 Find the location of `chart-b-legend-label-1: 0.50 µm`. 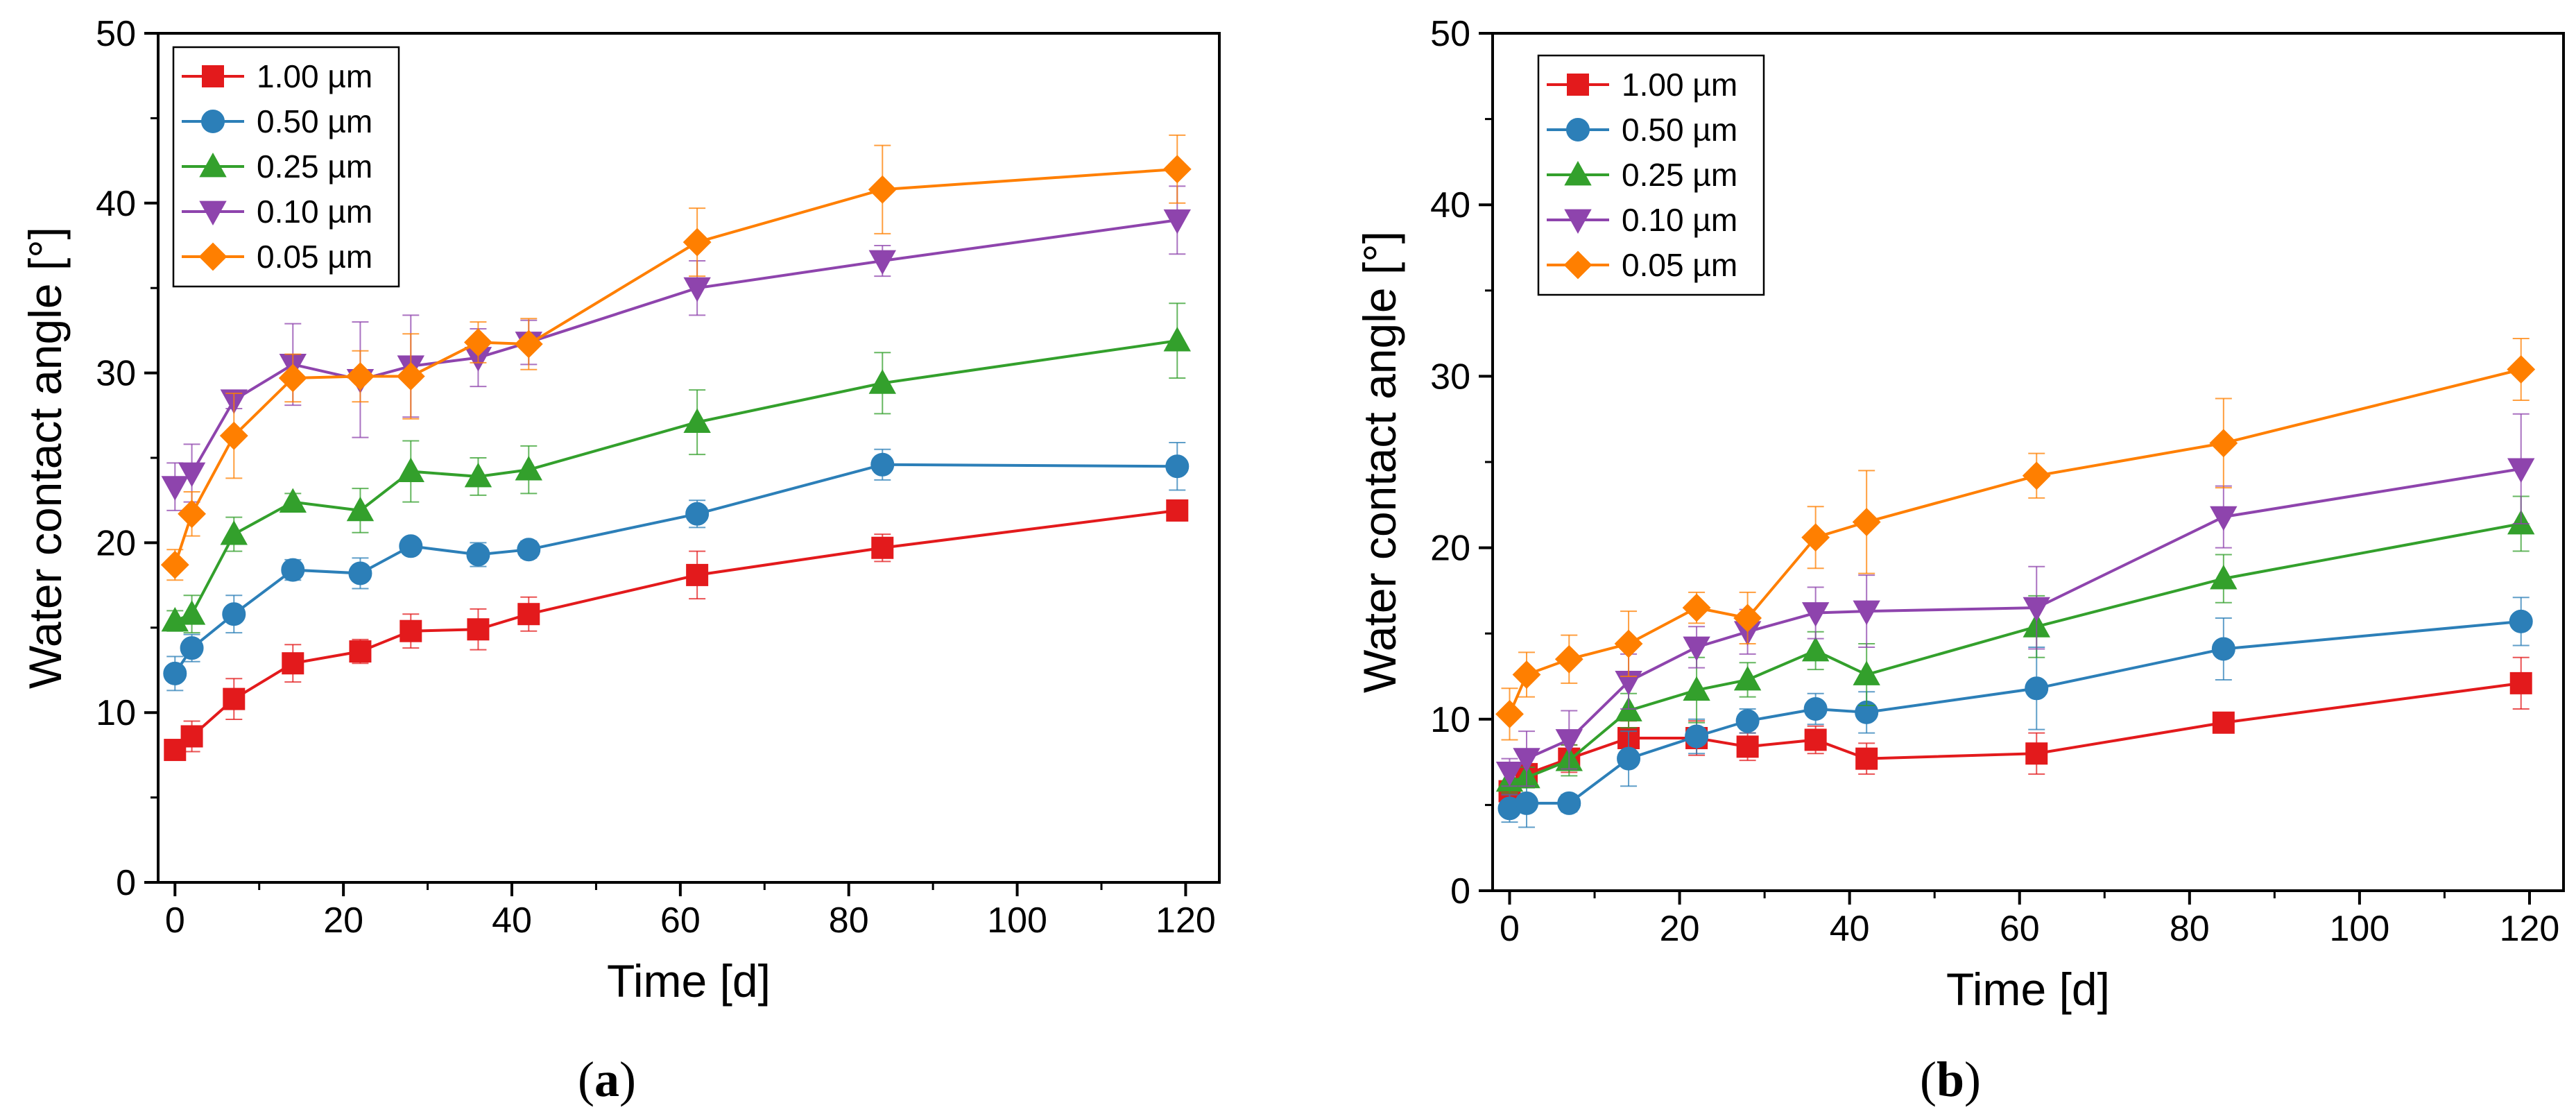

chart-b-legend-label-1: 0.50 µm is located at coordinates (1679, 130).